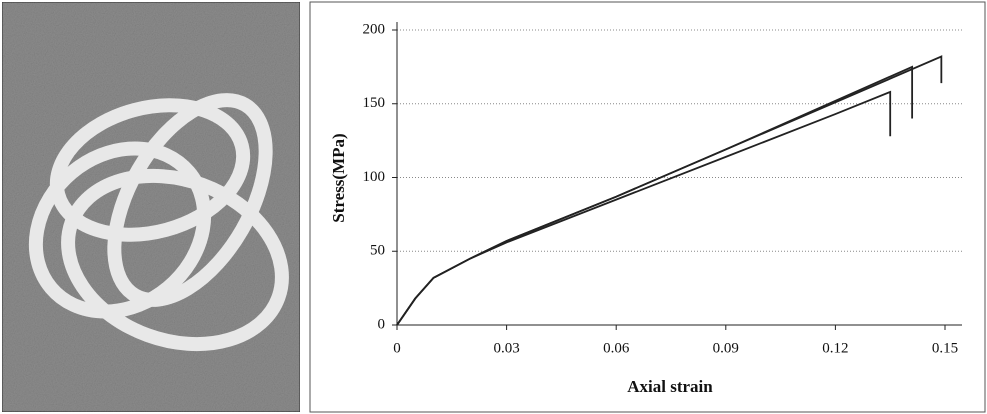 Image resolution: width=987 pixels, height=414 pixels. What do you see at coordinates (835, 348) in the screenshot?
I see `x-tick-label: 0.12` at bounding box center [835, 348].